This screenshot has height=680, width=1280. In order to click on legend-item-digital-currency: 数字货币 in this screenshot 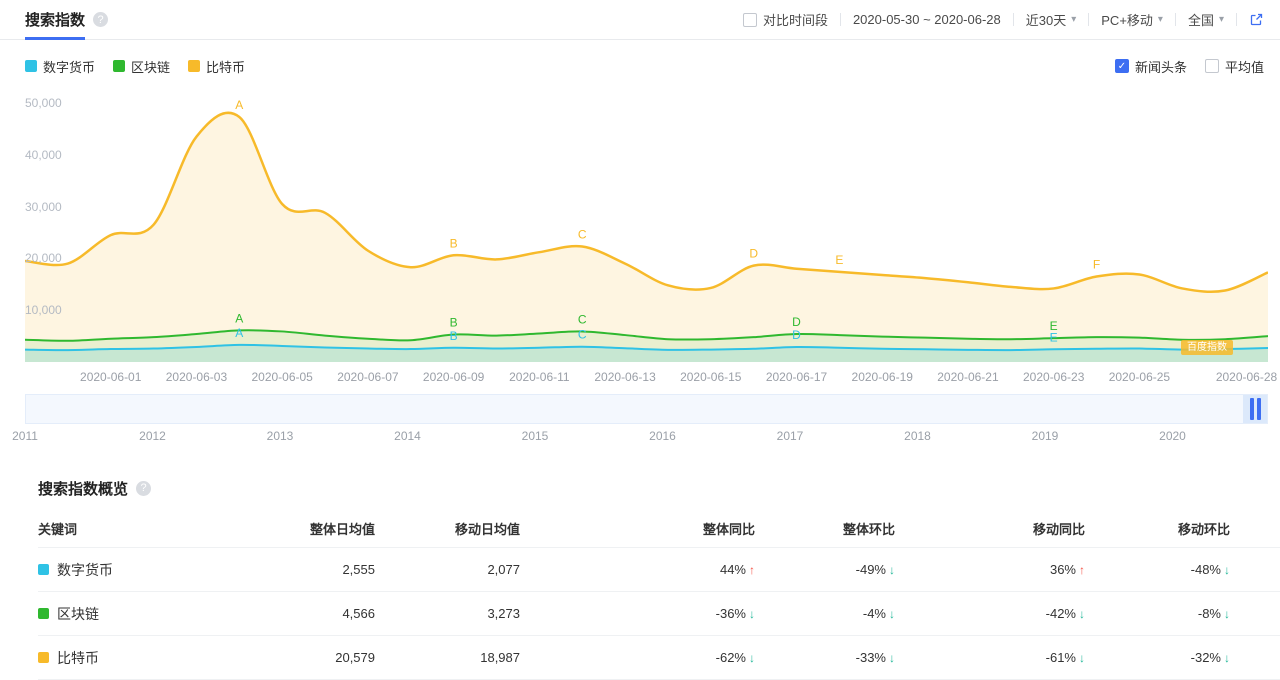, I will do `click(60, 66)`.